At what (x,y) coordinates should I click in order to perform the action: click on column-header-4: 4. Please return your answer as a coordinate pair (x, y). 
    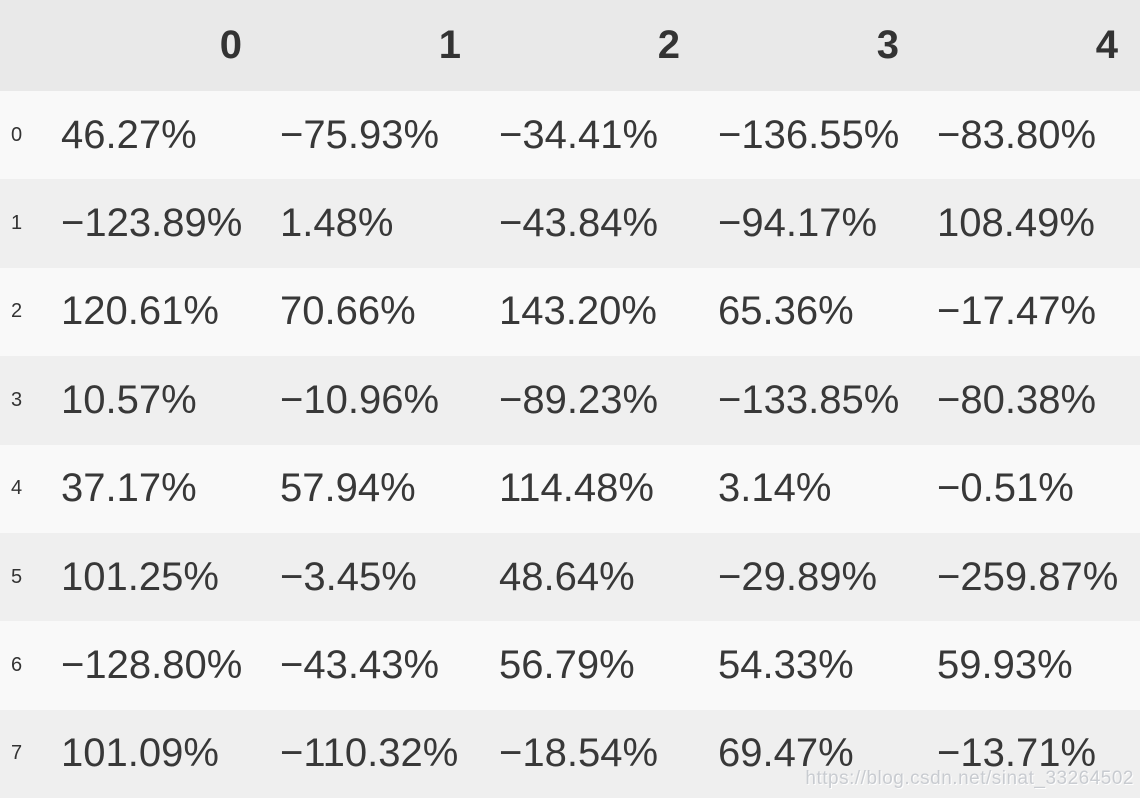
    Looking at the image, I should click on (1106, 45).